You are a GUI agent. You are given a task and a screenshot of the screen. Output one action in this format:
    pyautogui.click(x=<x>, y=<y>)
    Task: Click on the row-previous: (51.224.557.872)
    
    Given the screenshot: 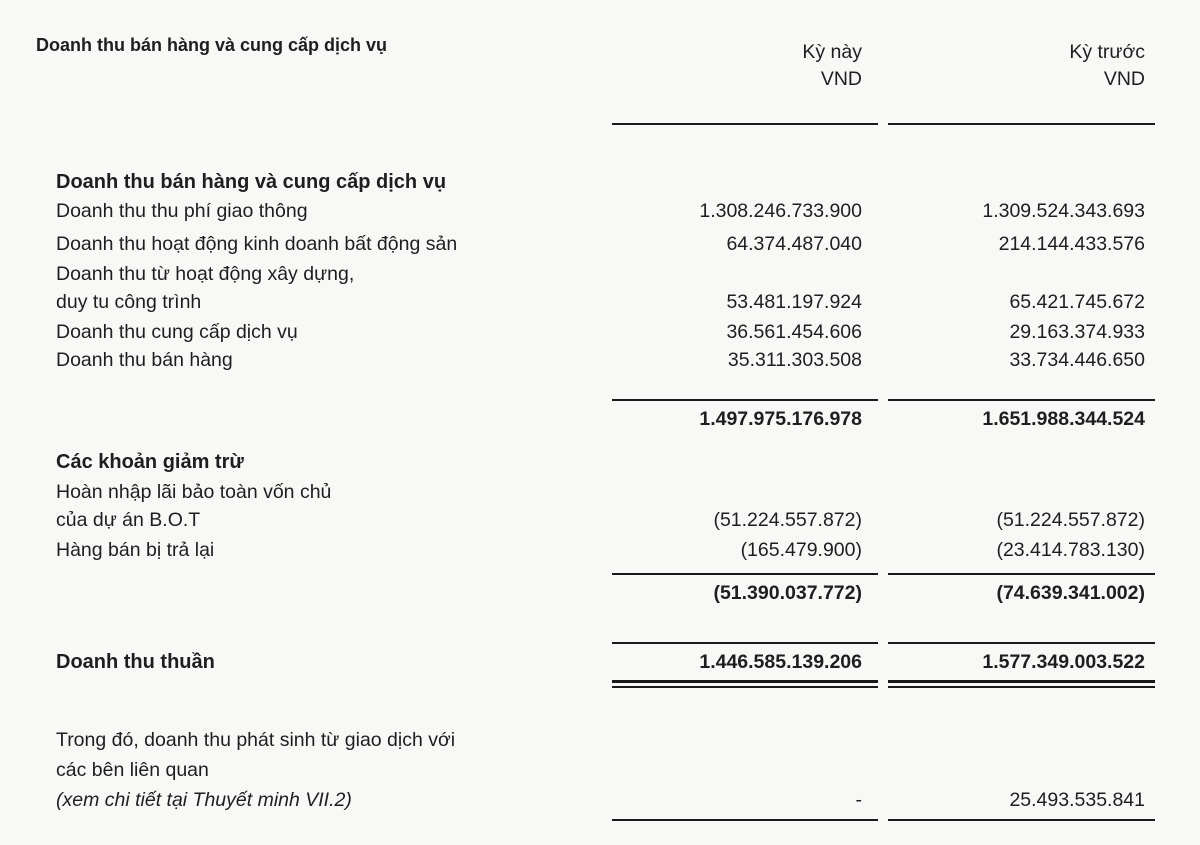 What is the action you would take?
    pyautogui.click(x=1070, y=520)
    